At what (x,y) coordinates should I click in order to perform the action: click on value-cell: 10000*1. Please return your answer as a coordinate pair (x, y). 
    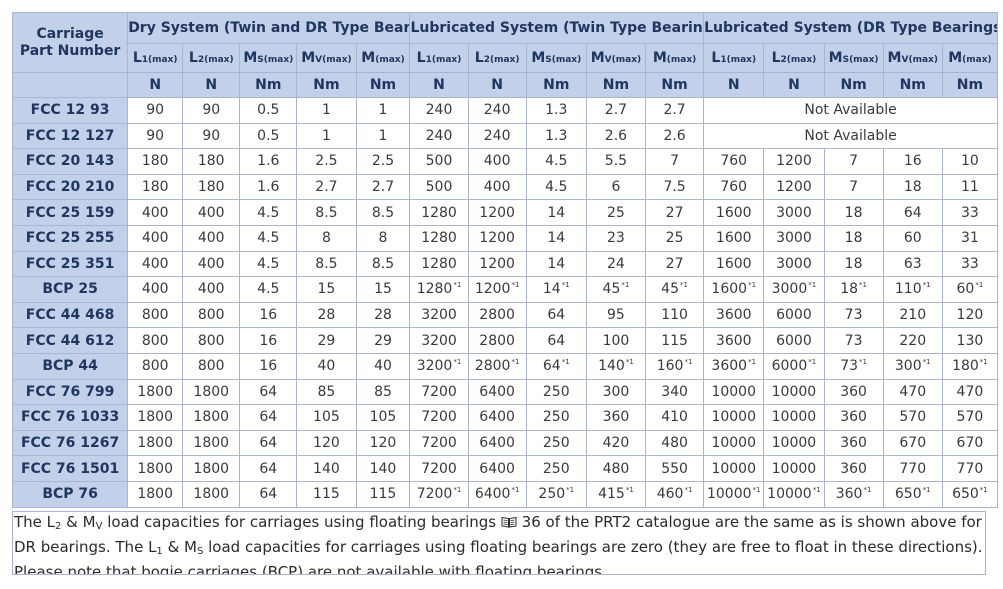
    Looking at the image, I should click on (794, 494).